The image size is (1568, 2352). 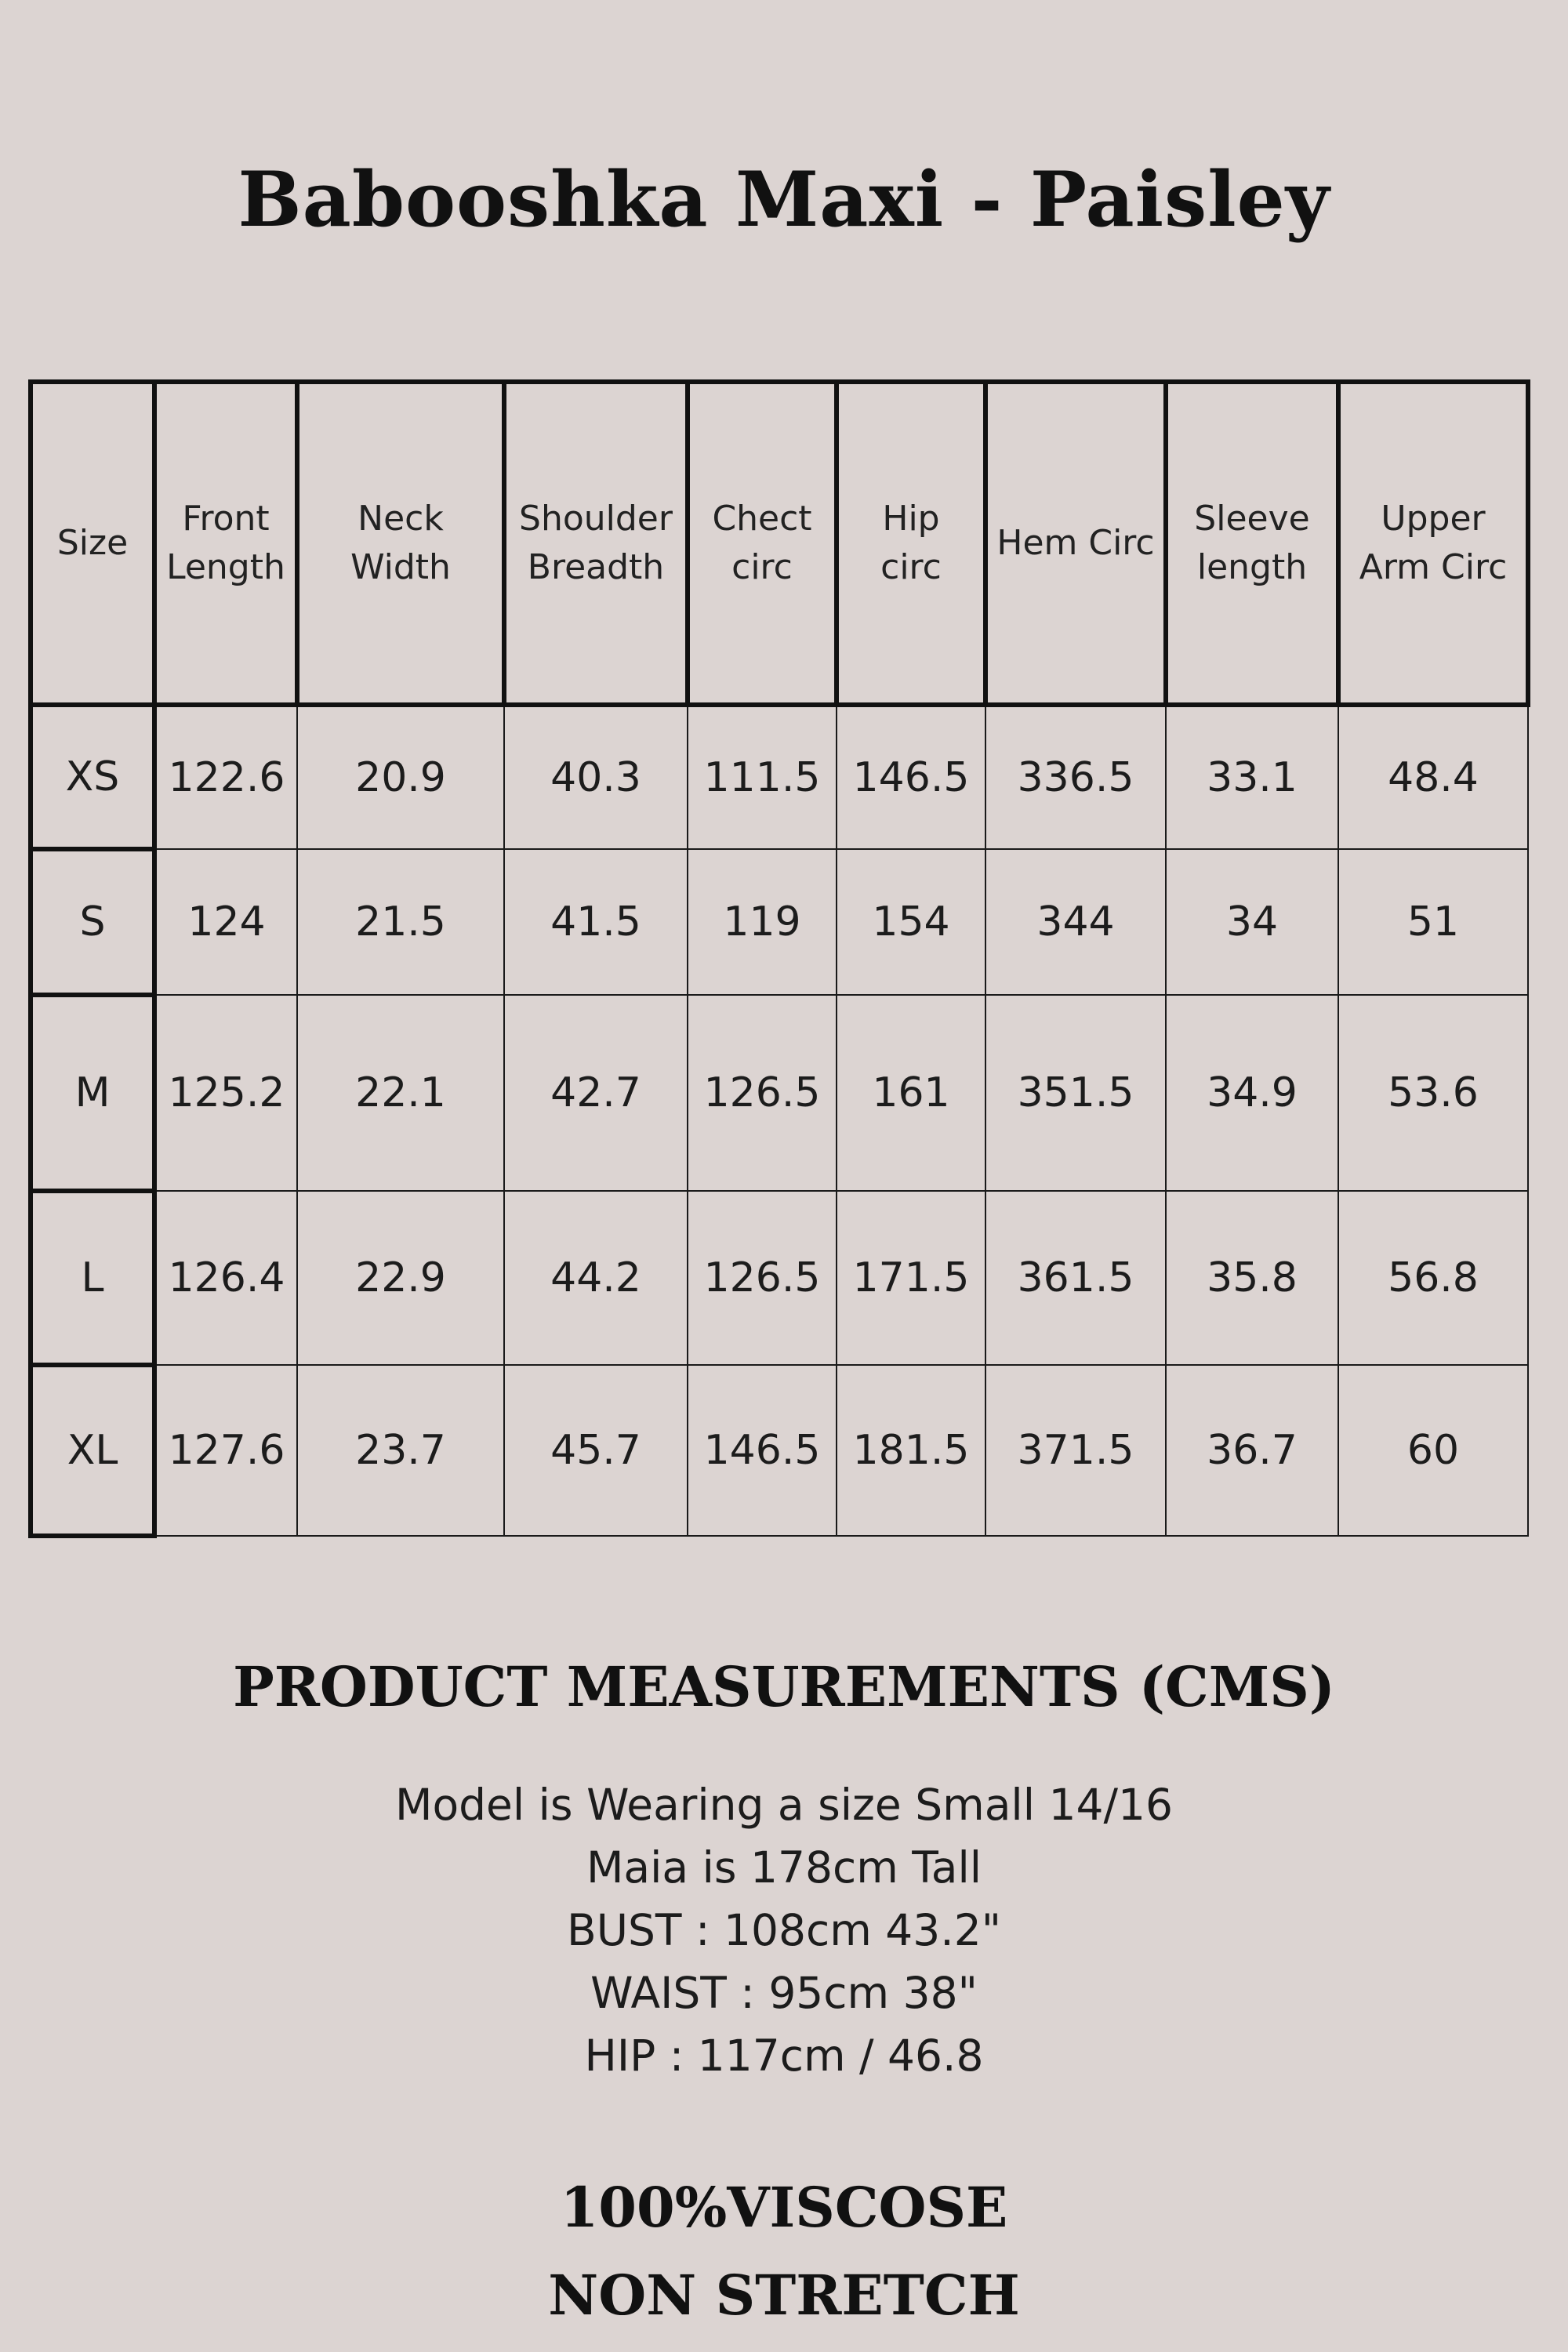 What do you see at coordinates (92, 543) in the screenshot?
I see `header-size: Size` at bounding box center [92, 543].